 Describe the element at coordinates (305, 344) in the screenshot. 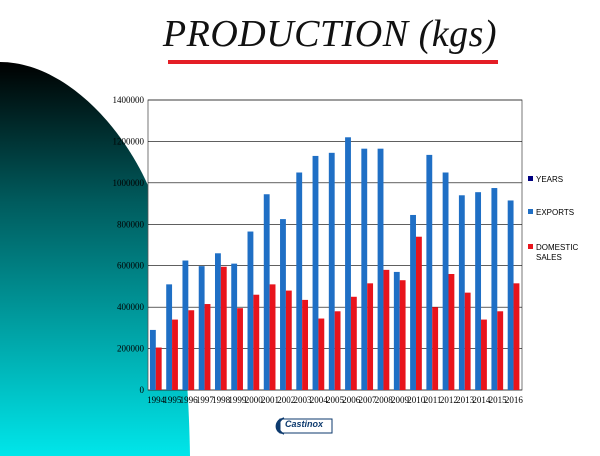

I see `bar-domestic-2003` at that location.